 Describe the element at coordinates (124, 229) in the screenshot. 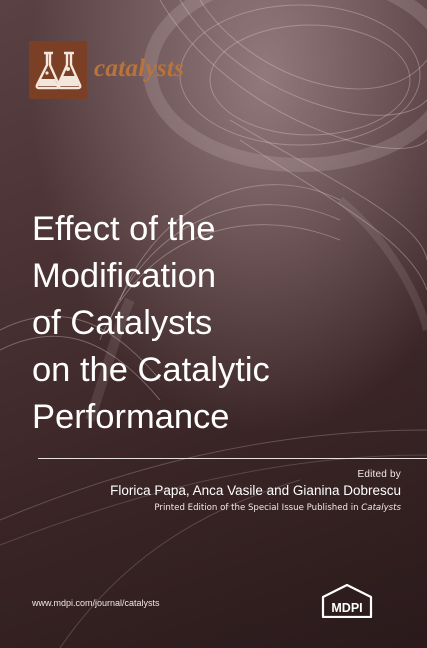

I see `title-line: Effect of the` at that location.